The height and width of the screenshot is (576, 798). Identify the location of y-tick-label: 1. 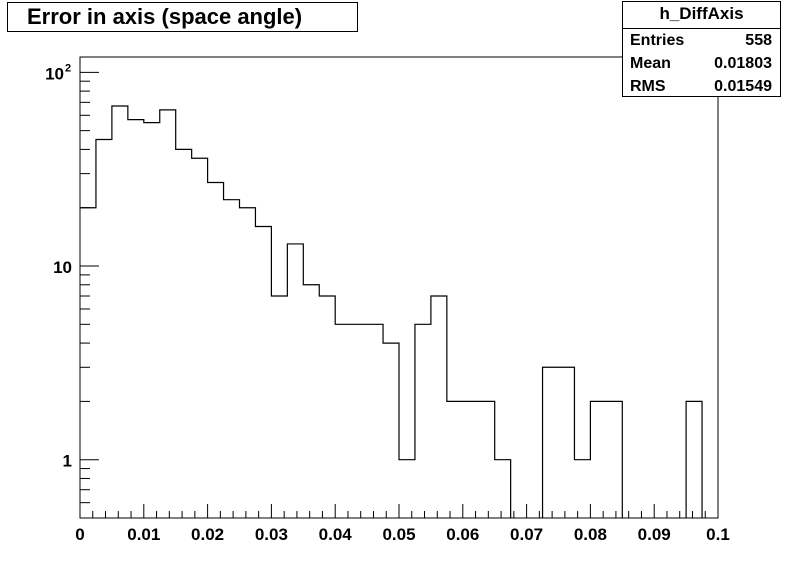
(67, 461).